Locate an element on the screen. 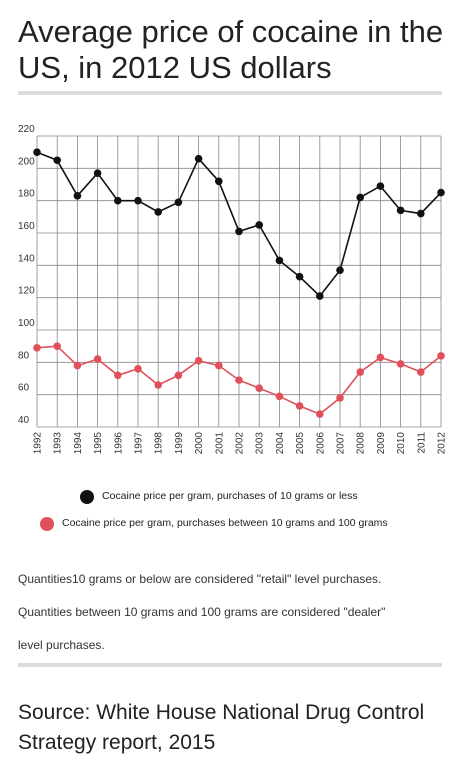 The width and height of the screenshot is (464, 765). data-point-s0-1992 is located at coordinates (37, 152).